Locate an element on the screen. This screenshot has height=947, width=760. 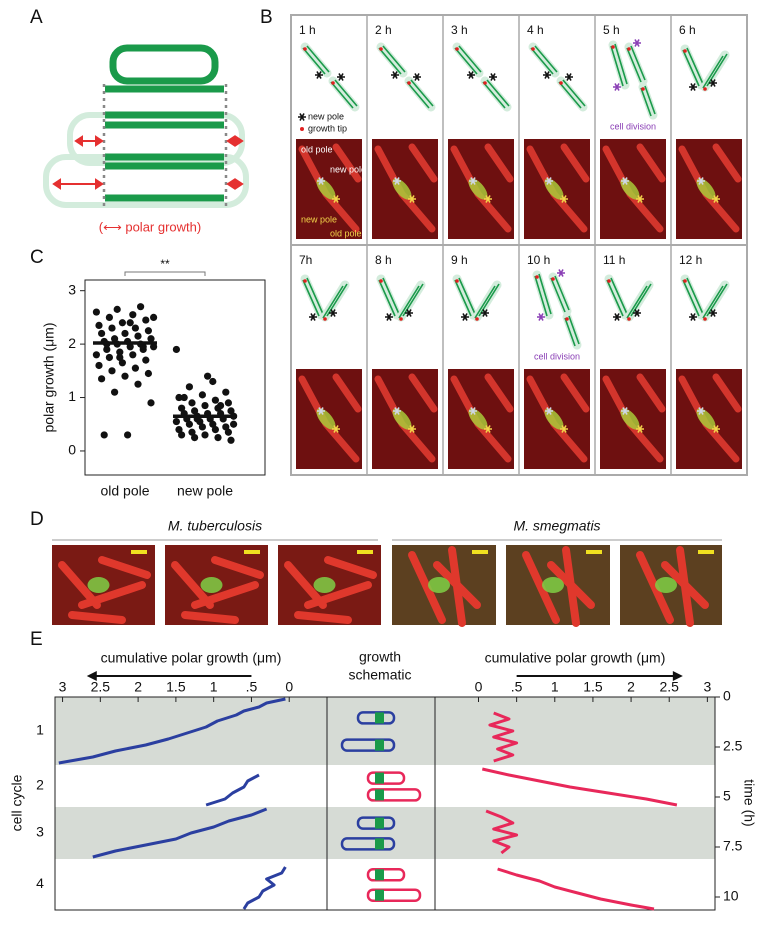
schematic-core is located at coordinates (379, 718).